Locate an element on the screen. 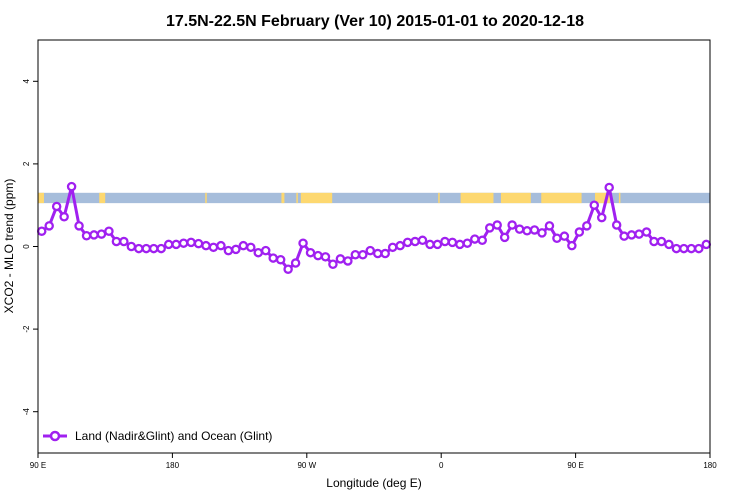 This screenshot has height=500, width=750. y-tick-label: -4 is located at coordinates (26, 412).